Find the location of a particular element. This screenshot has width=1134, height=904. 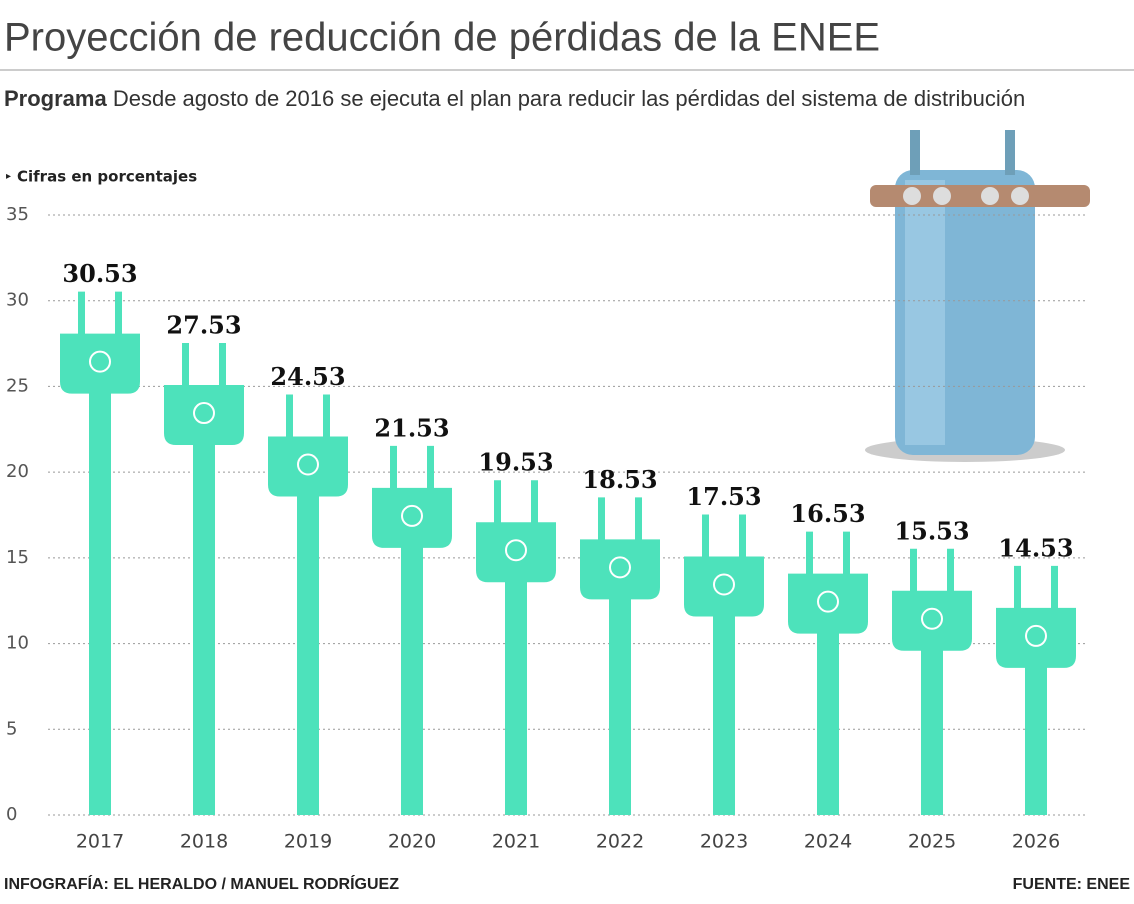

value-label: 16.53 is located at coordinates (827, 513).